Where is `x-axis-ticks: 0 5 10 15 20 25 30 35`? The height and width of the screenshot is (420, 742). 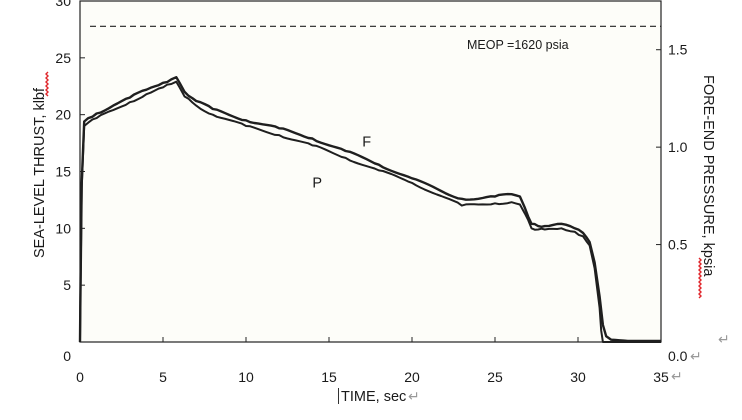 x-axis-ticks: 0 5 10 15 20 25 30 35 is located at coordinates (372, 361).